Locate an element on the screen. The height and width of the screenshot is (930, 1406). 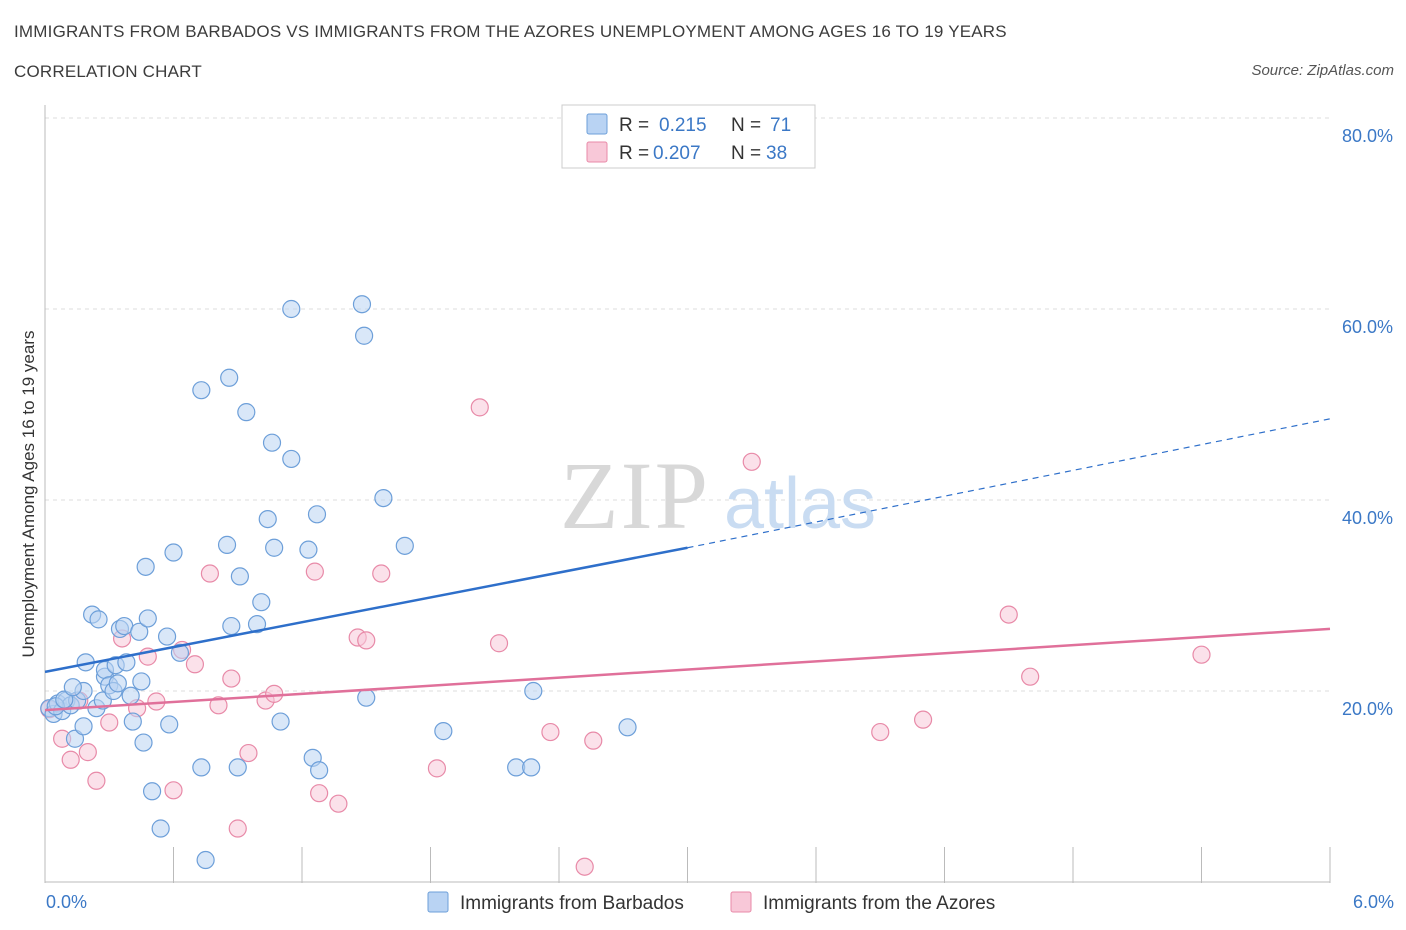
y-tick-label-3: 80.0% is located at coordinates (1367, 136).